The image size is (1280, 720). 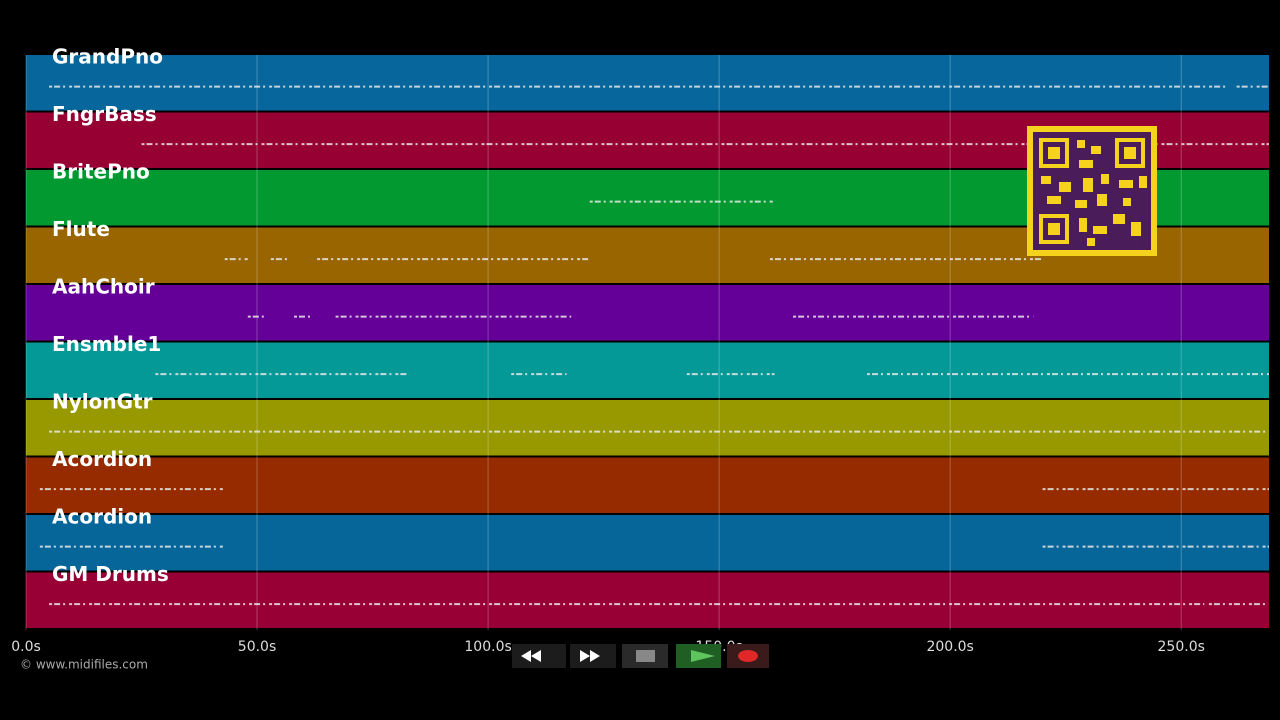 I want to click on play-button, so click(x=698, y=656).